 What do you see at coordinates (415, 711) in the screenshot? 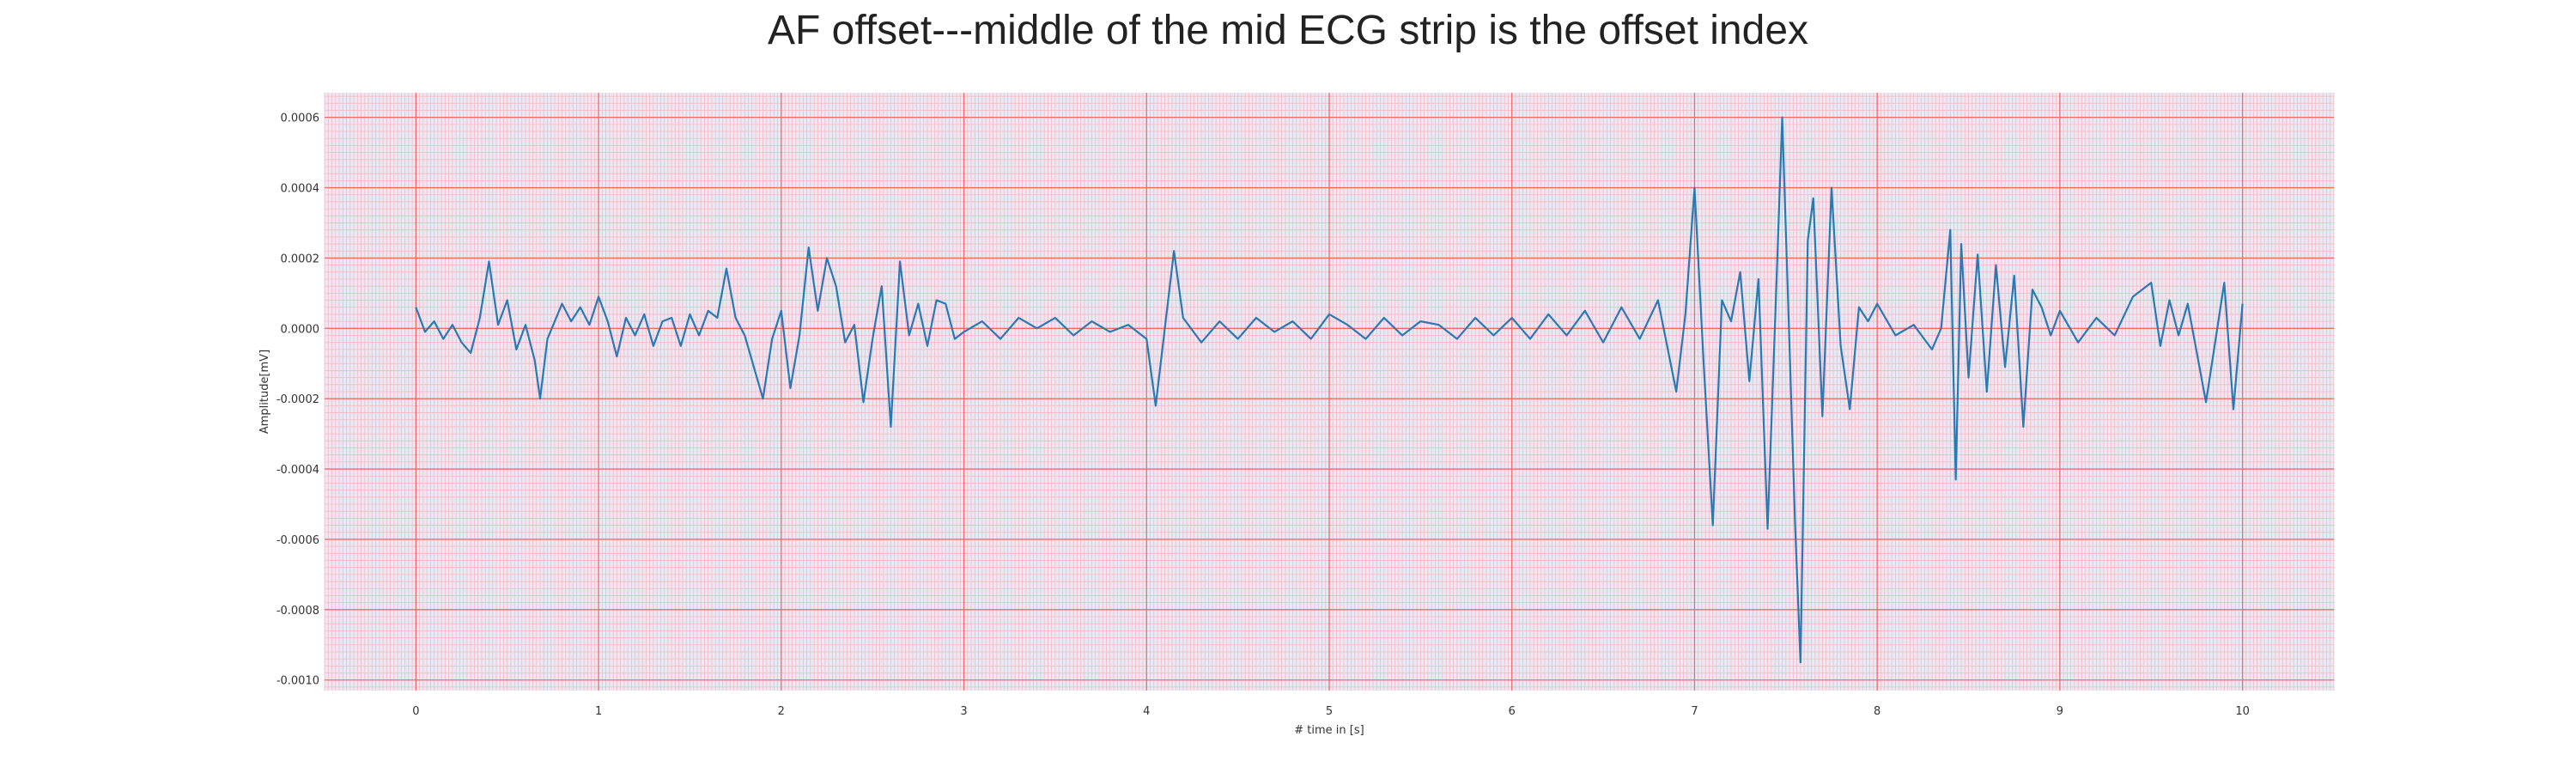
I see `x-tick-label: 0` at bounding box center [415, 711].